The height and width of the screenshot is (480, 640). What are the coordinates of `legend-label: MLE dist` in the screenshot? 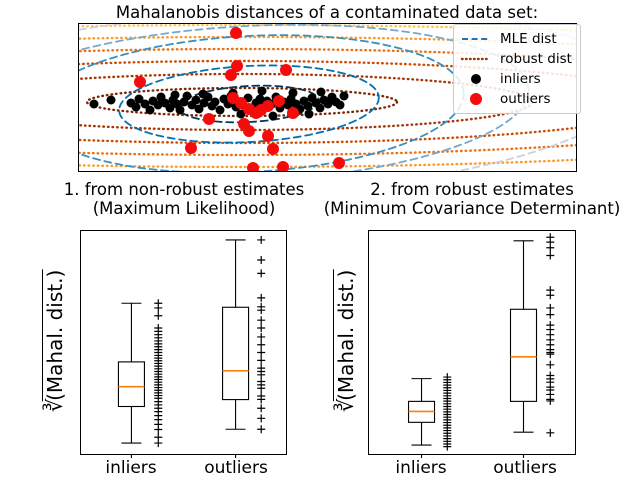 It's located at (528, 39).